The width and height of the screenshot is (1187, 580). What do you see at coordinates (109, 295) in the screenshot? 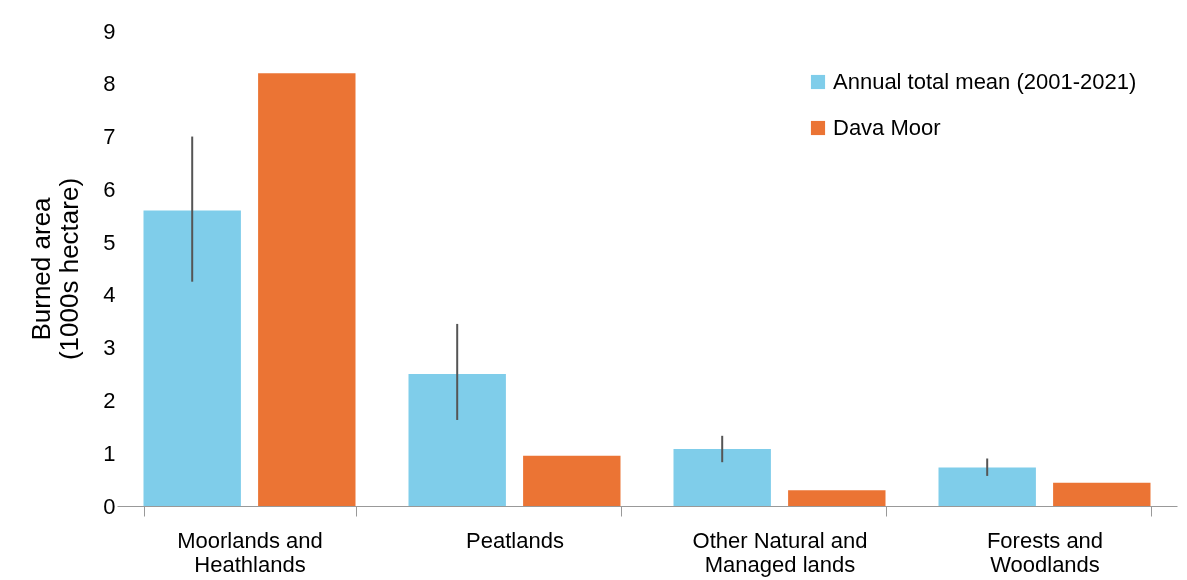
I see `y-tick-label: 4` at bounding box center [109, 295].